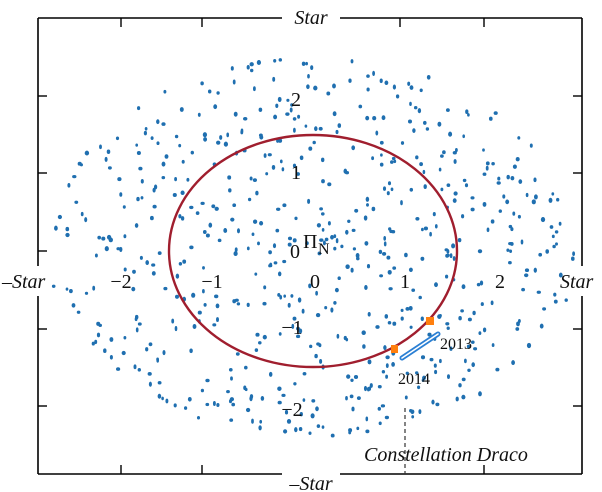 This screenshot has width=602, height=492. What do you see at coordinates (315, 282) in the screenshot?
I see `x-tick-label: 0` at bounding box center [315, 282].